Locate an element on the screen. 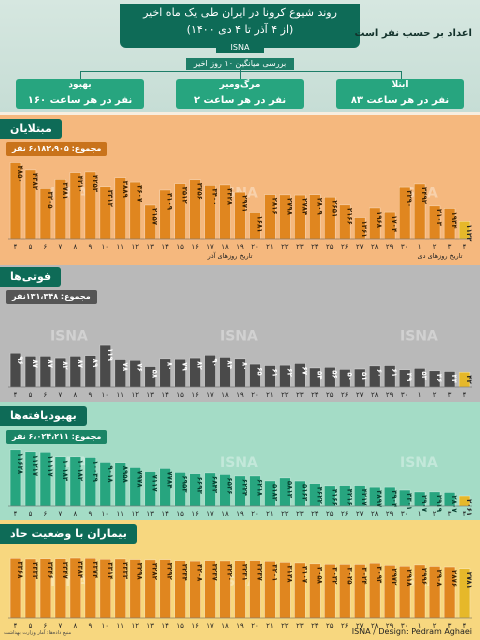 The image size is (480, 640). stat-deaths-title: مرگ‌ومیر is located at coordinates (240, 85).